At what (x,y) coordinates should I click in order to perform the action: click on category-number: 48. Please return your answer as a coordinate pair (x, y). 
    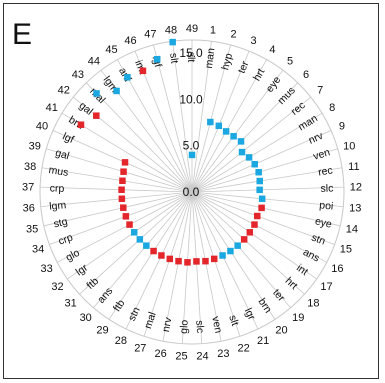
    Looking at the image, I should click on (171, 30).